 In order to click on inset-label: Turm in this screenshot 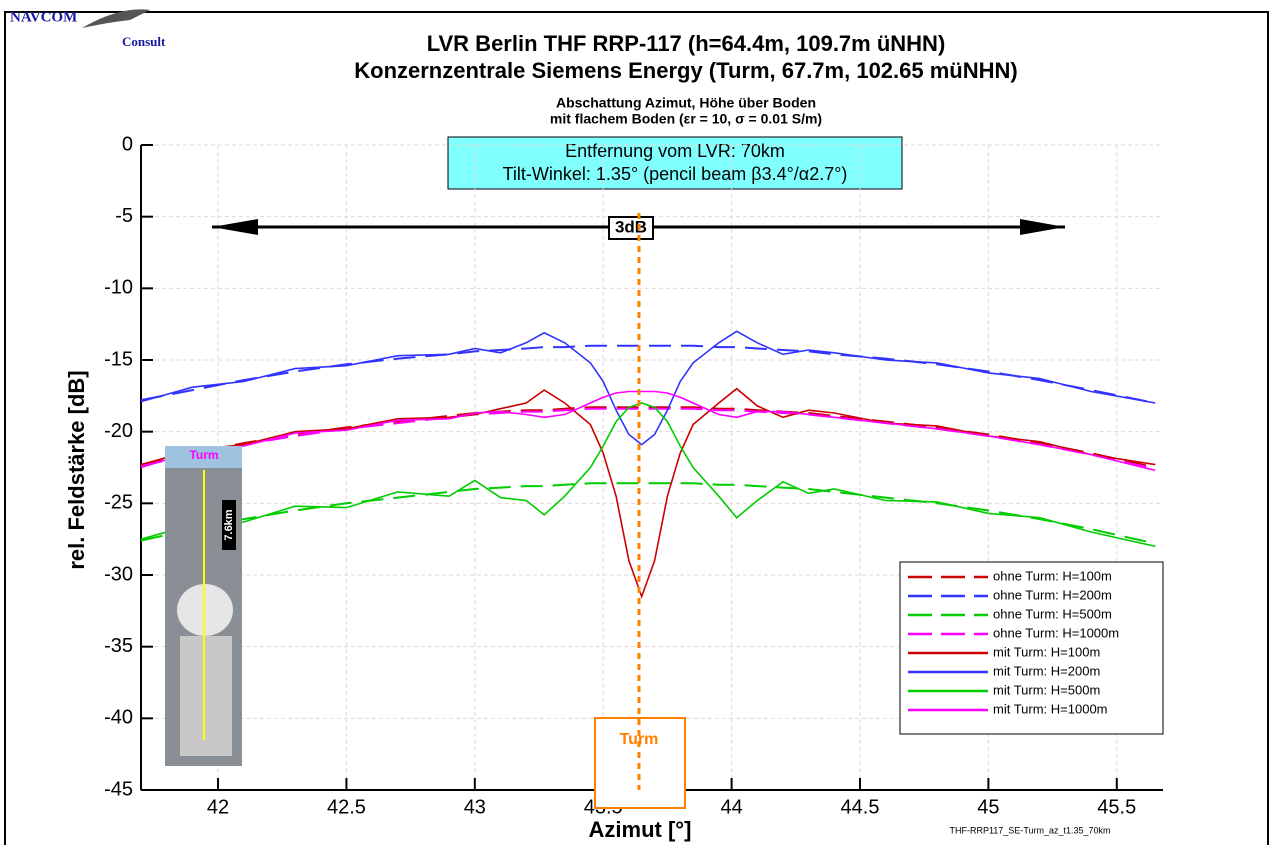, I will do `click(203, 455)`.